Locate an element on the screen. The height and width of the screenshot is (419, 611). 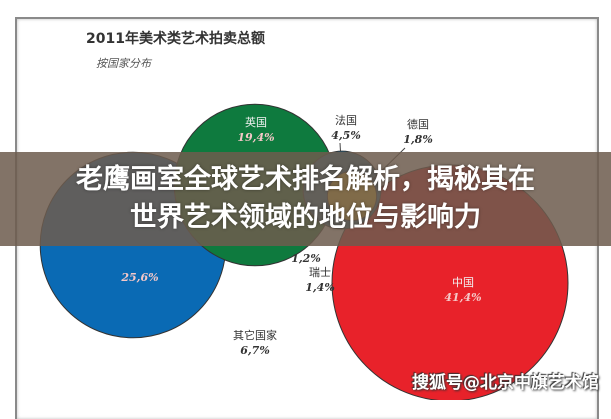
watermark: 搜狐号@北京中旗艺术馆 is located at coordinates (505, 383).